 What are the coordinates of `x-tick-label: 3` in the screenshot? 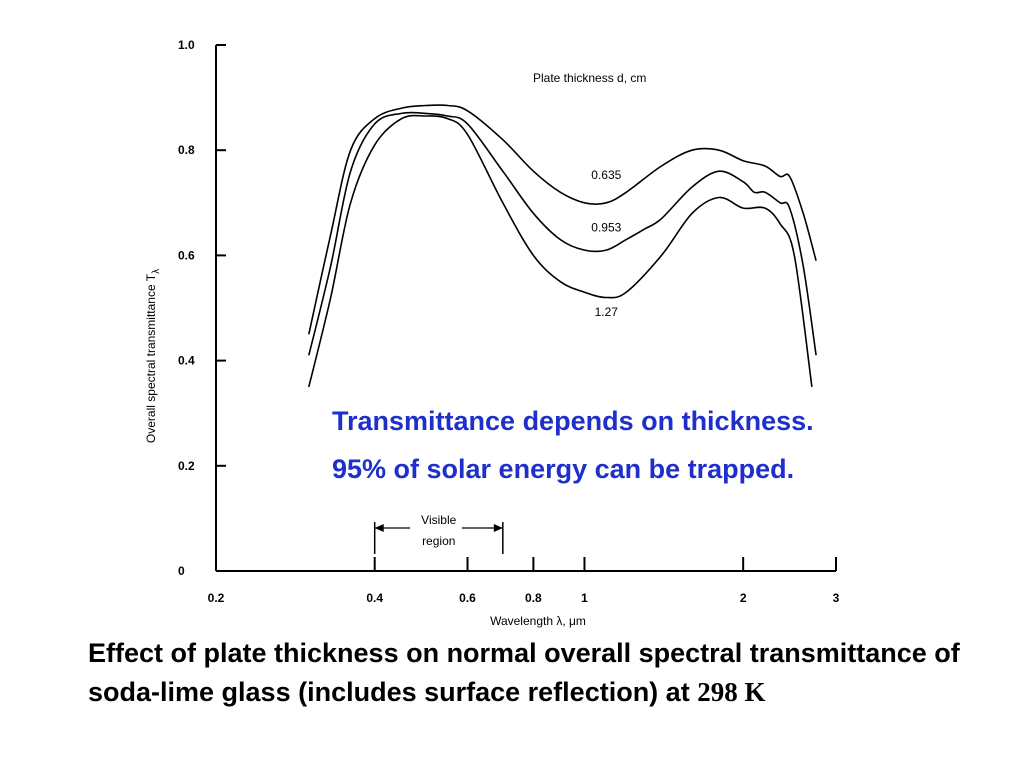 It's located at (836, 598).